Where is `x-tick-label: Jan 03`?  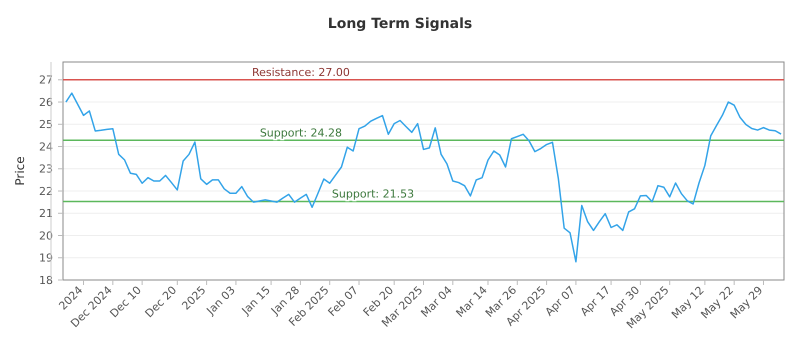
x-tick-label: Jan 03 is located at coordinates (221, 301).